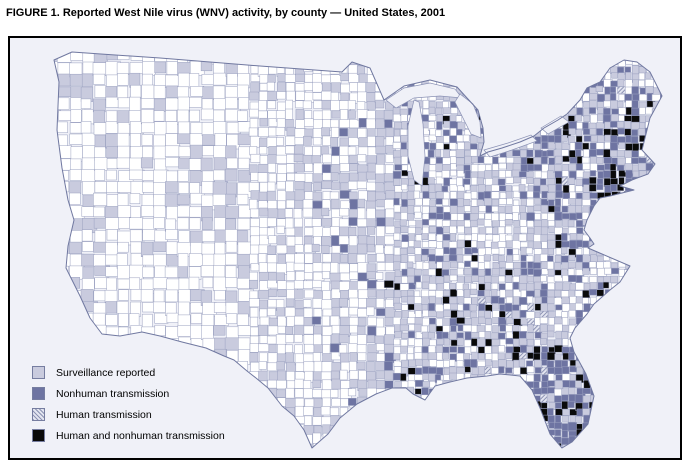  Describe the element at coordinates (38, 435) in the screenshot. I see `legend-swatch-both` at that location.